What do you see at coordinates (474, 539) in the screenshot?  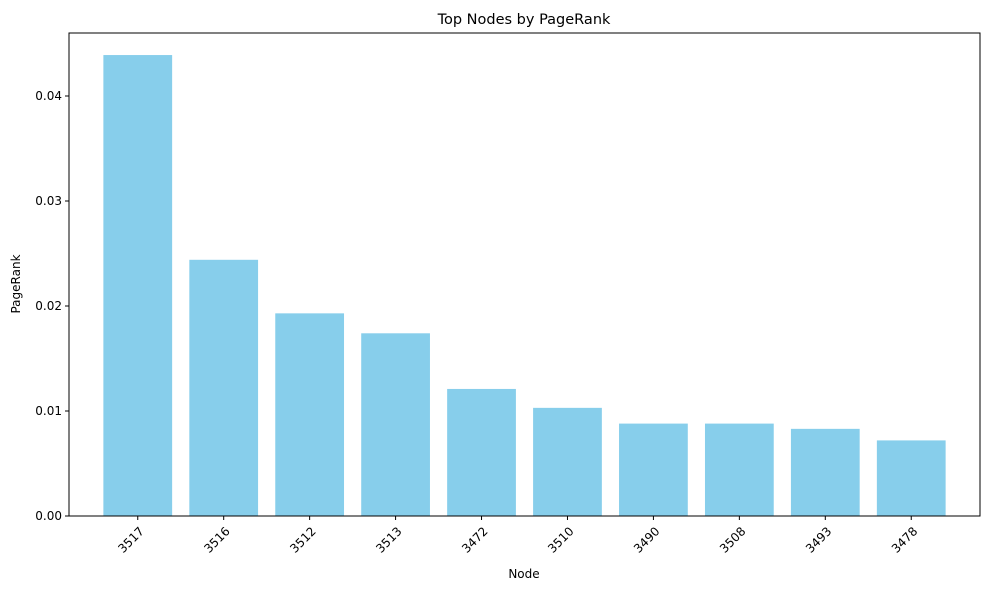 I see `x-tick-label: 3472` at bounding box center [474, 539].